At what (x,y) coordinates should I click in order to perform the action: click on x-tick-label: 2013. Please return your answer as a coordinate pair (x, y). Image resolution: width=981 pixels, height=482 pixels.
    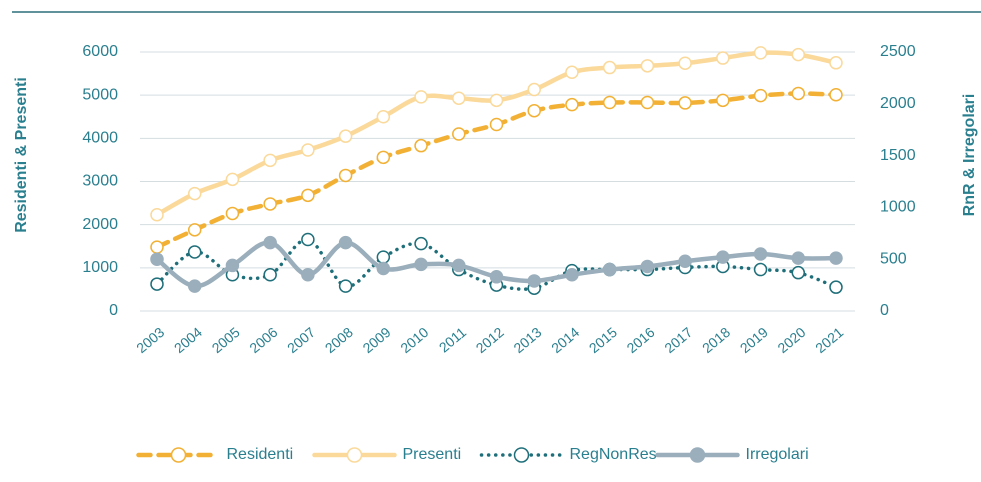
    Looking at the image, I should click on (527, 340).